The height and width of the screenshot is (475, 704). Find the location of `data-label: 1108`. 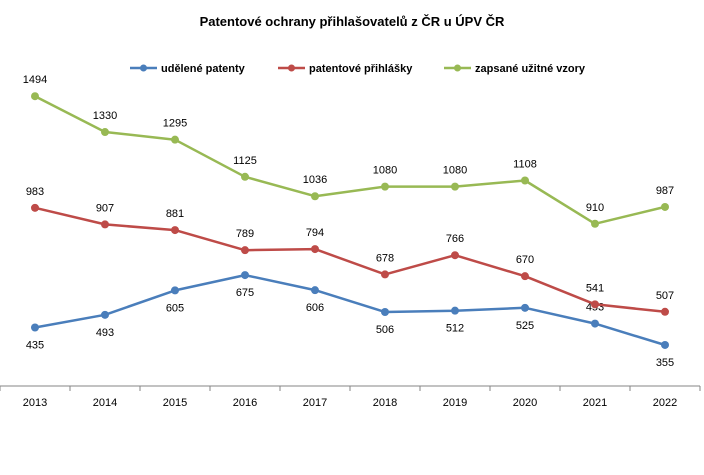

data-label: 1108 is located at coordinates (525, 165).